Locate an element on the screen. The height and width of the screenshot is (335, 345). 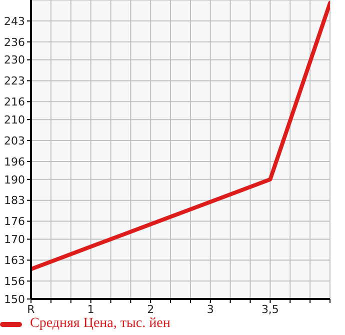
y-tick-label: 183 is located at coordinates (14, 201).